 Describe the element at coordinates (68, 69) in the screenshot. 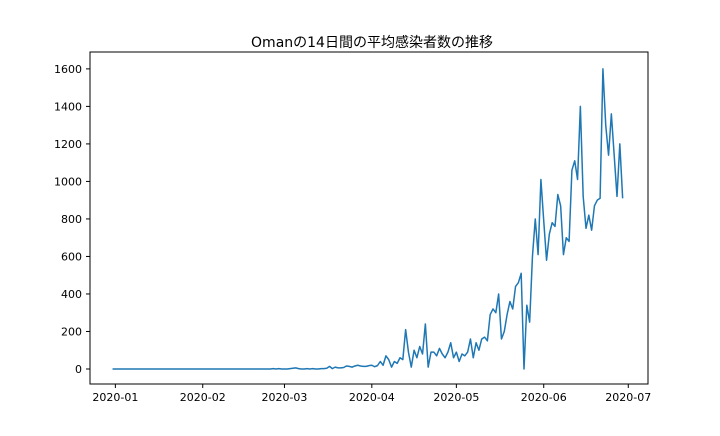

I see `y-tick-label: 1600` at that location.